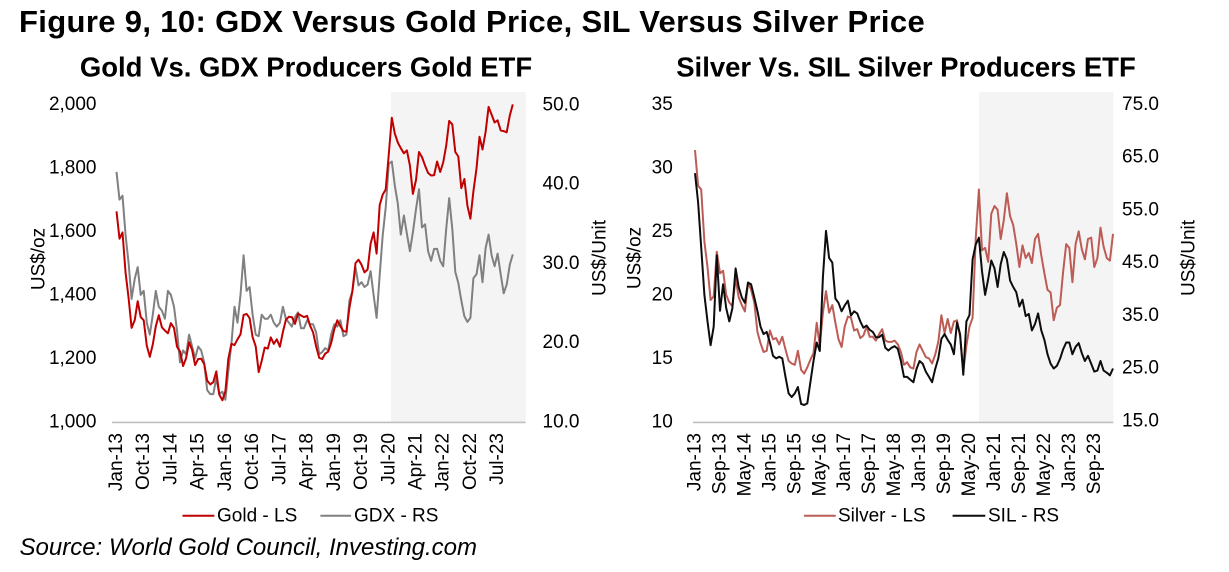 The width and height of the screenshot is (1229, 572). What do you see at coordinates (1094, 463) in the screenshot?
I see `svg-text: Sep-23` at bounding box center [1094, 463].